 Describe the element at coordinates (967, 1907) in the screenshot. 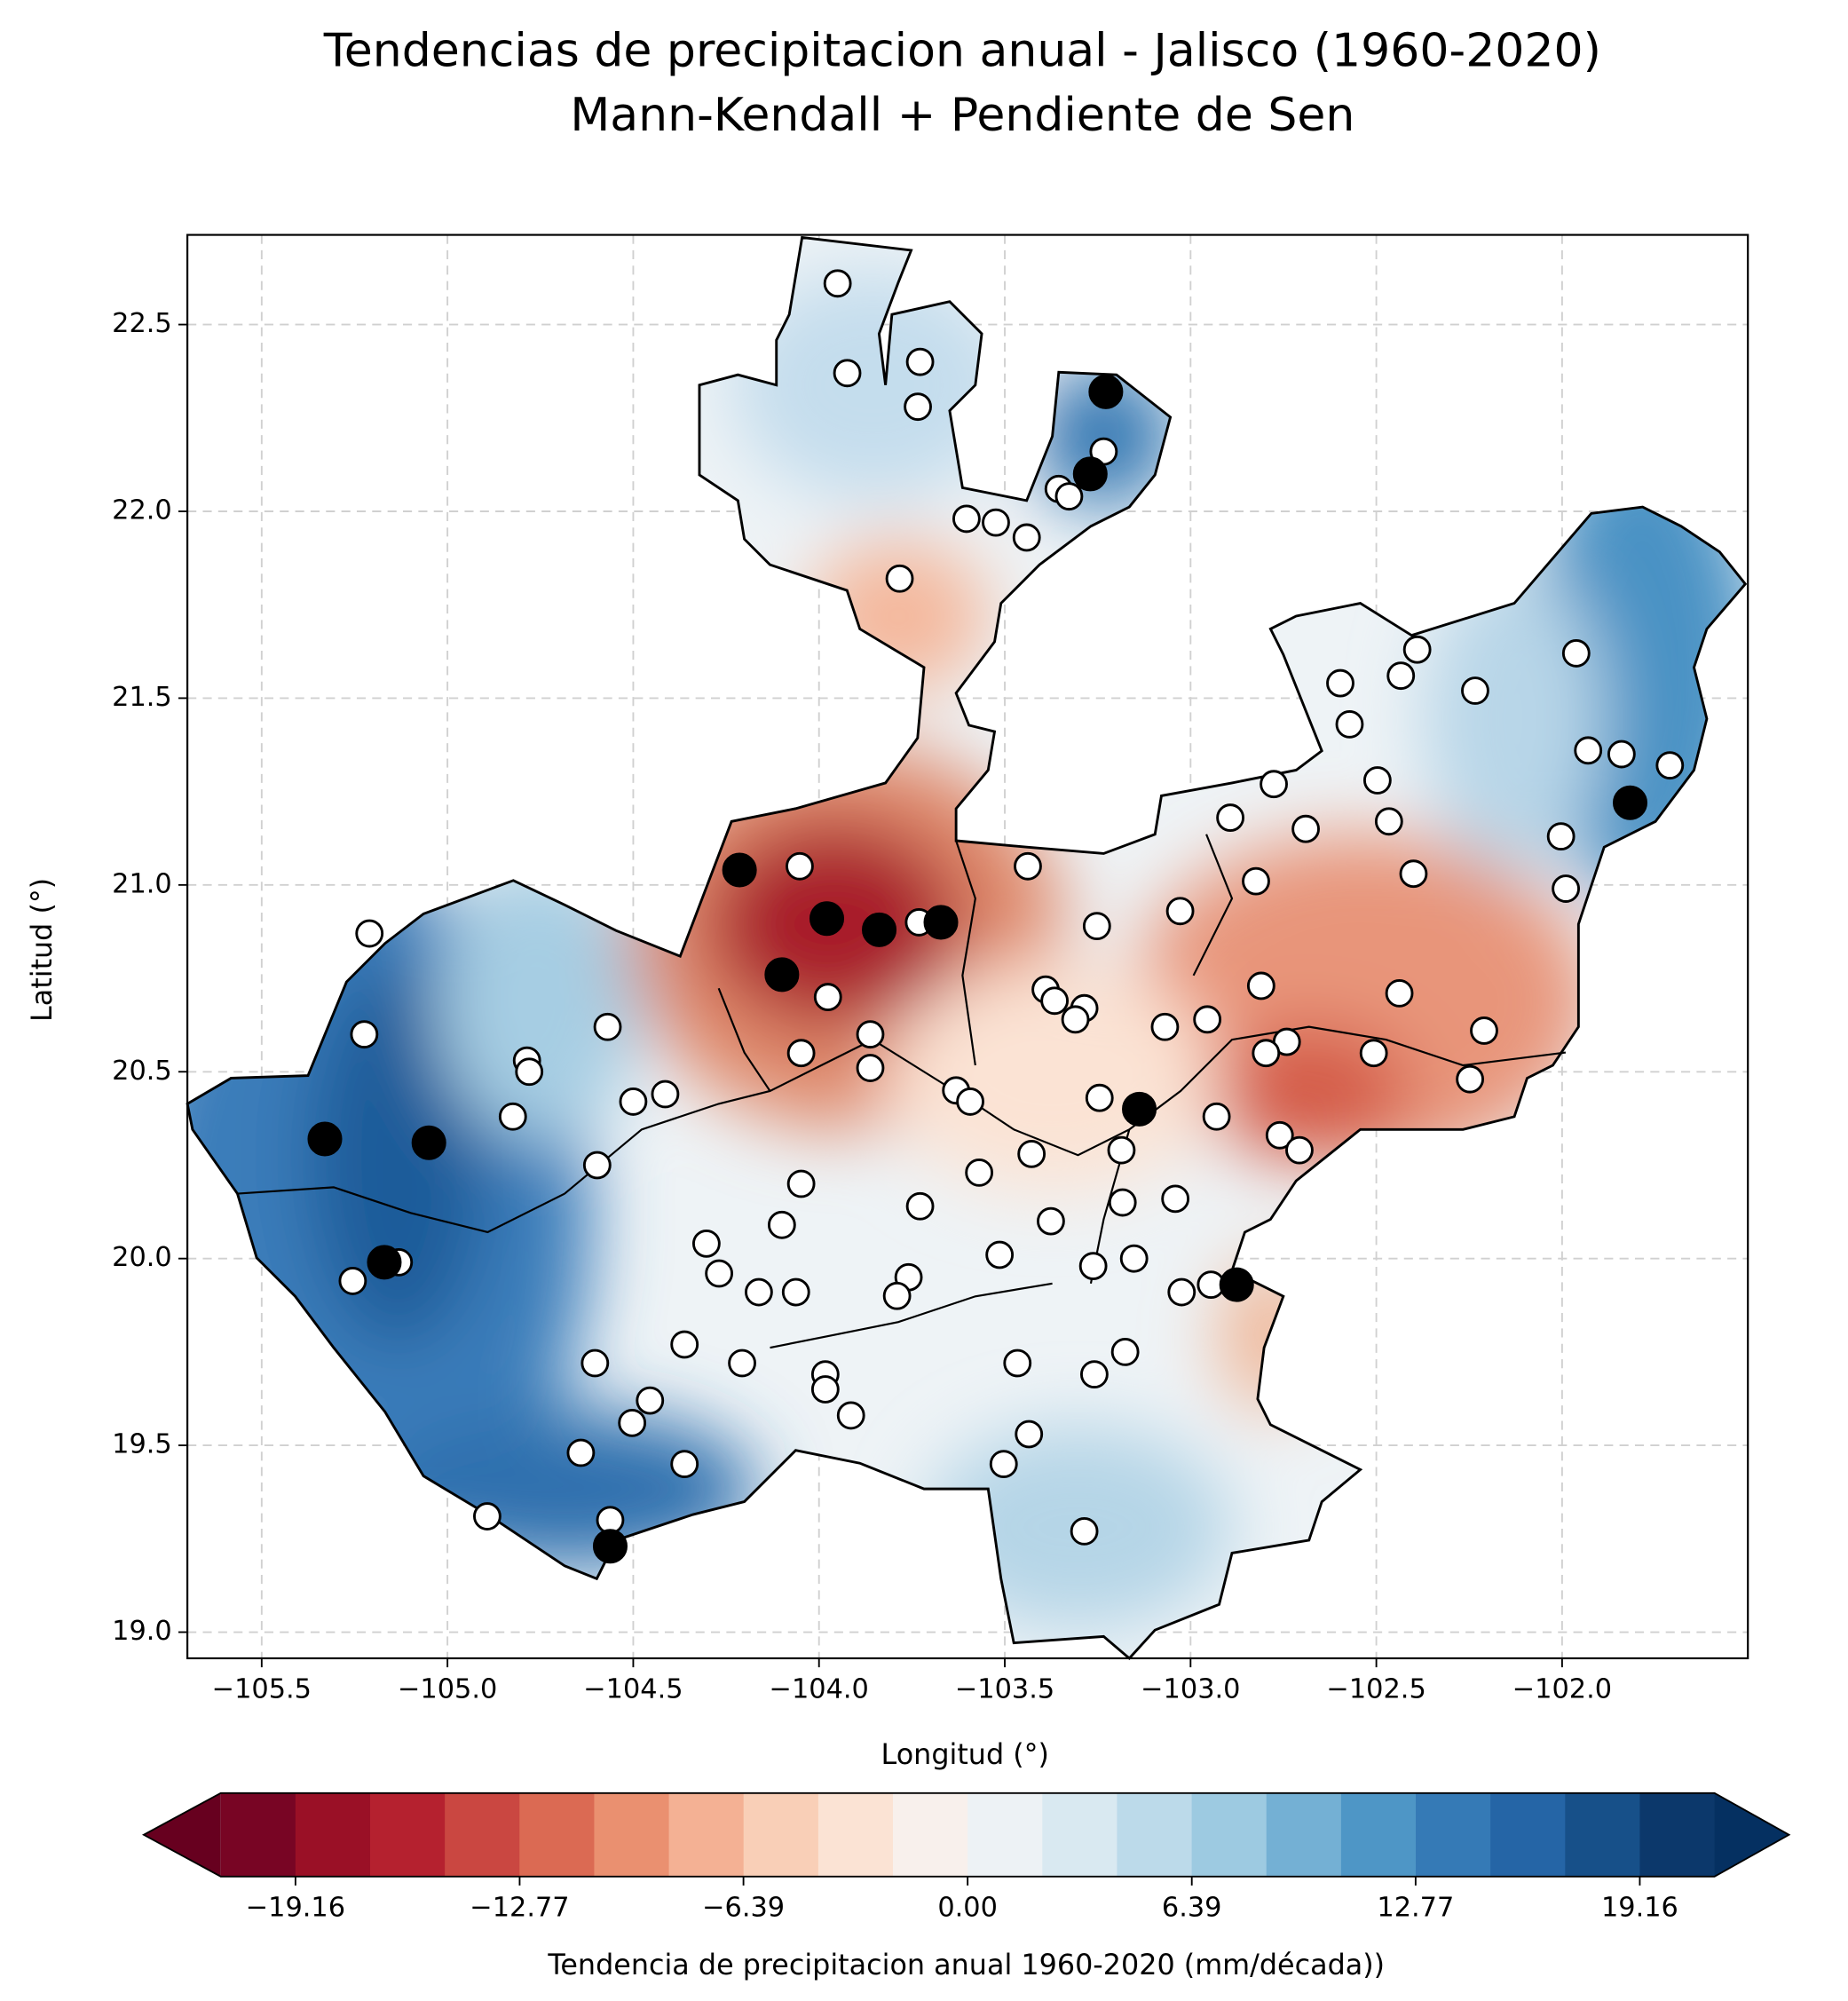

I see `colorbar-tick-label: 0.00` at that location.